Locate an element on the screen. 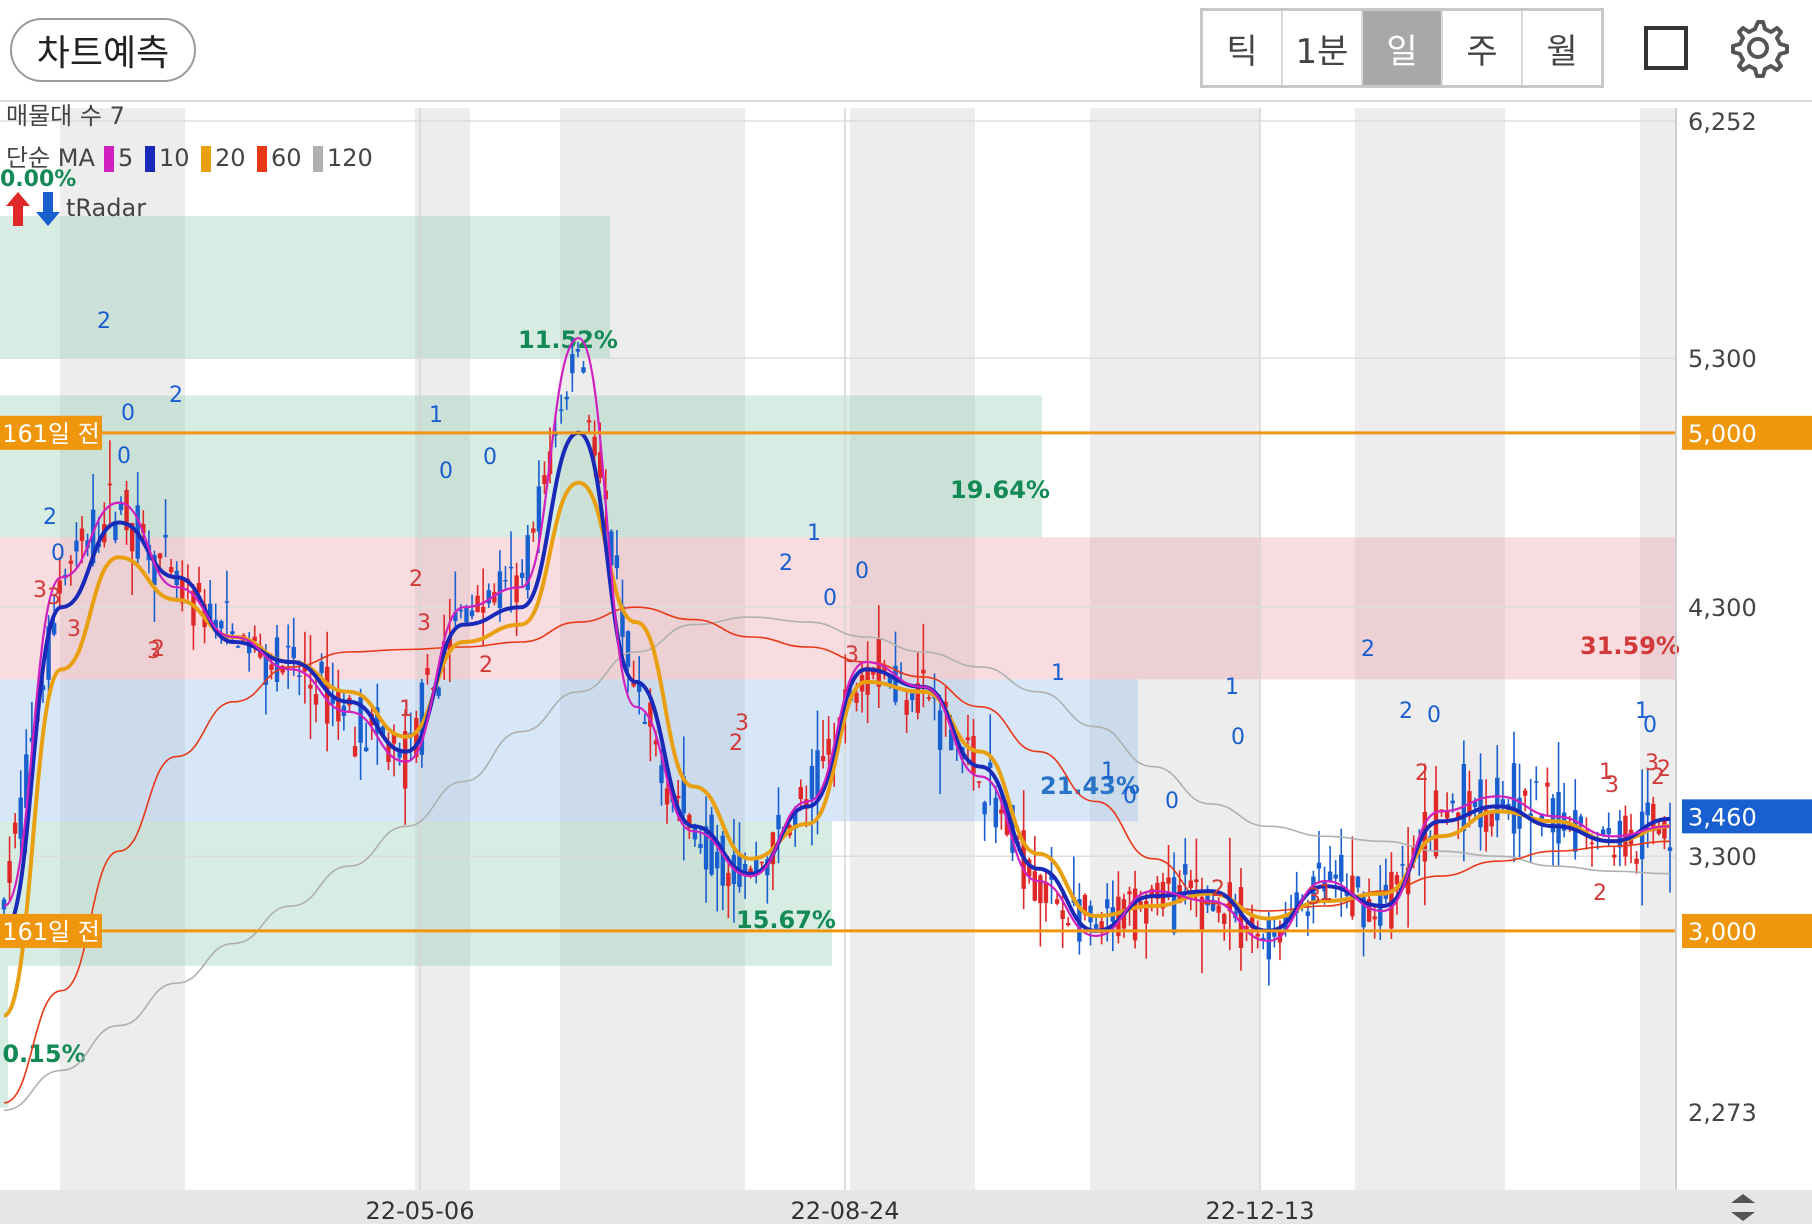 The image size is (1812, 1228). square-icon is located at coordinates (1666, 48).